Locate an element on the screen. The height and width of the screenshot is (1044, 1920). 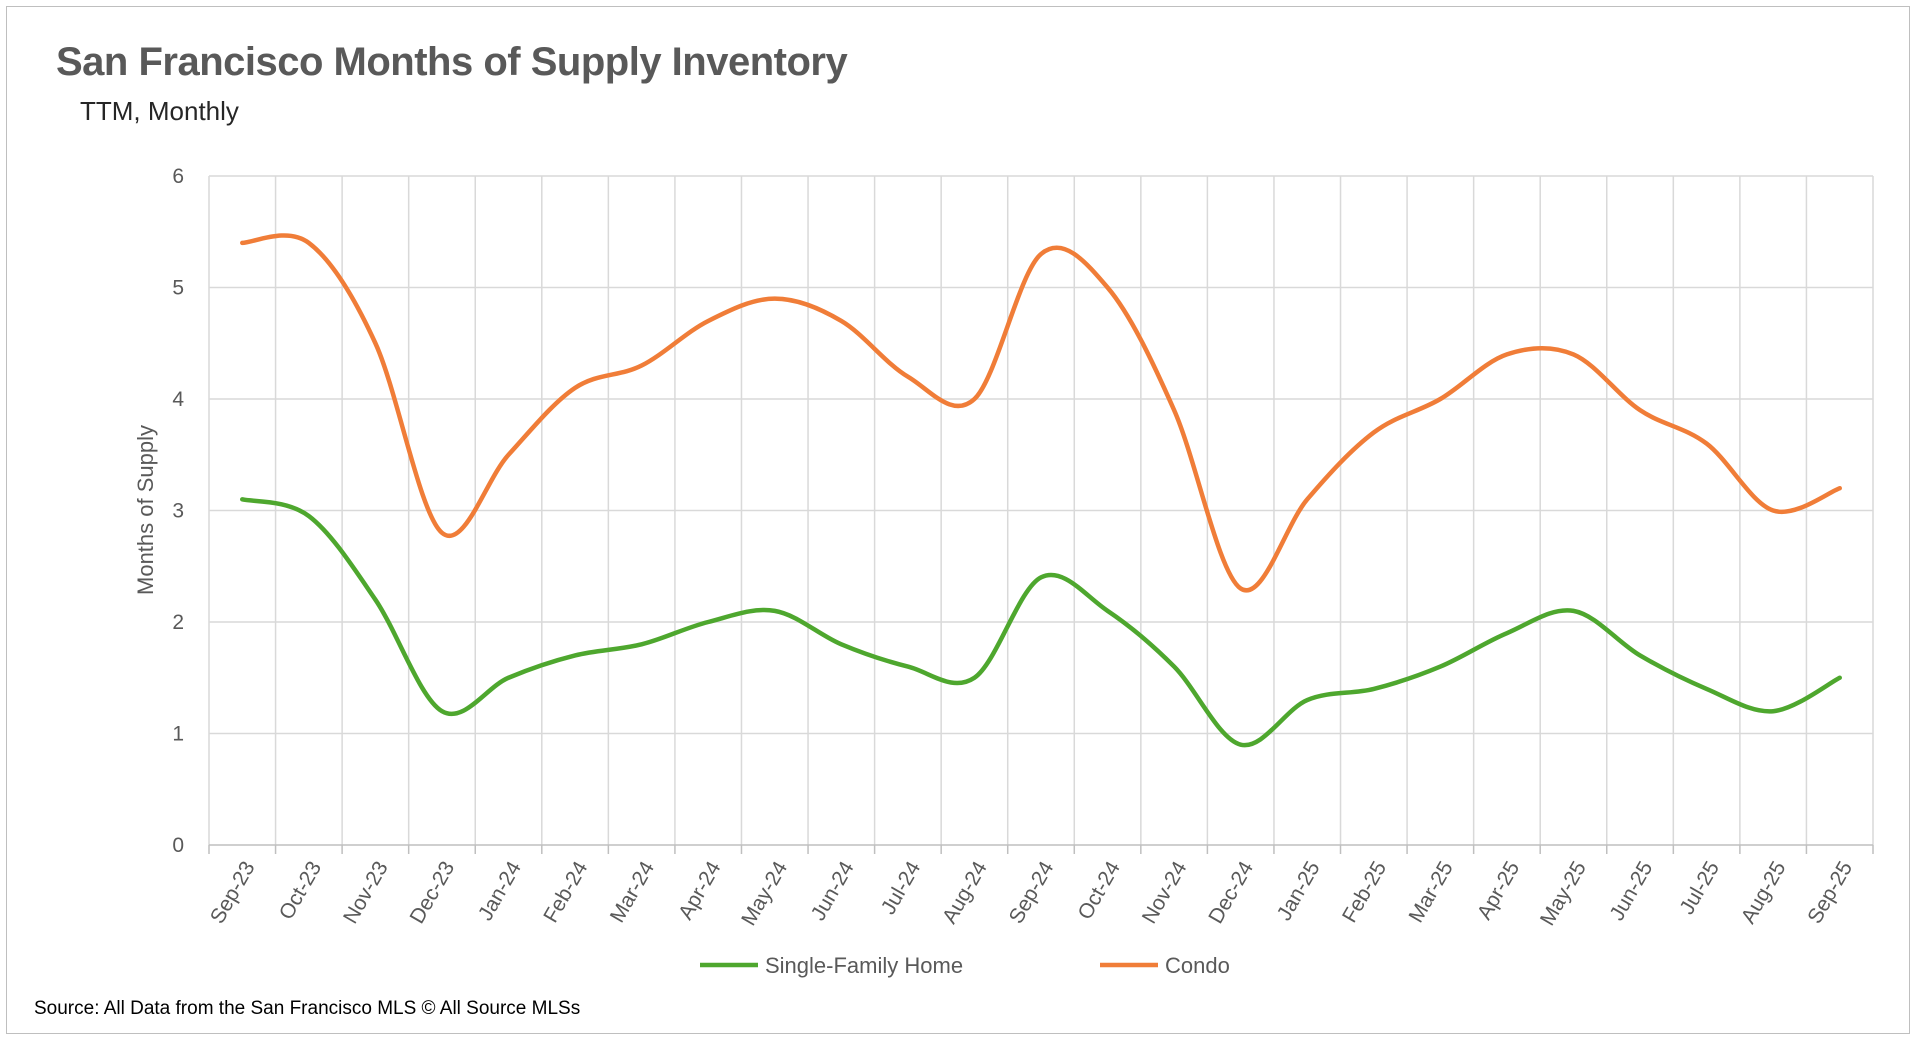
y-tick-label: 1 is located at coordinates (178, 734).